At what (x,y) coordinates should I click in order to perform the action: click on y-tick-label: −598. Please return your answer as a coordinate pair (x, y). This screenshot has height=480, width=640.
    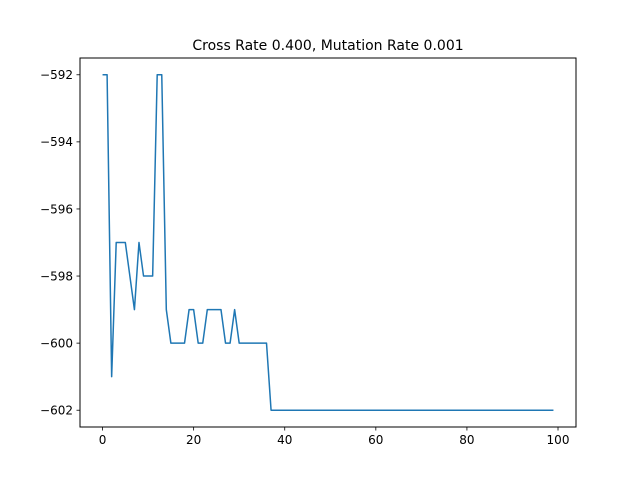
    Looking at the image, I should click on (56, 276).